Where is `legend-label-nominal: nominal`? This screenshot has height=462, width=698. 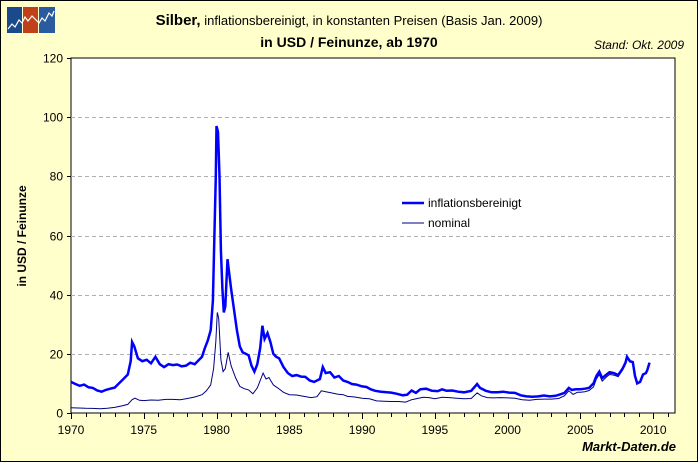
legend-label-nominal: nominal is located at coordinates (449, 223).